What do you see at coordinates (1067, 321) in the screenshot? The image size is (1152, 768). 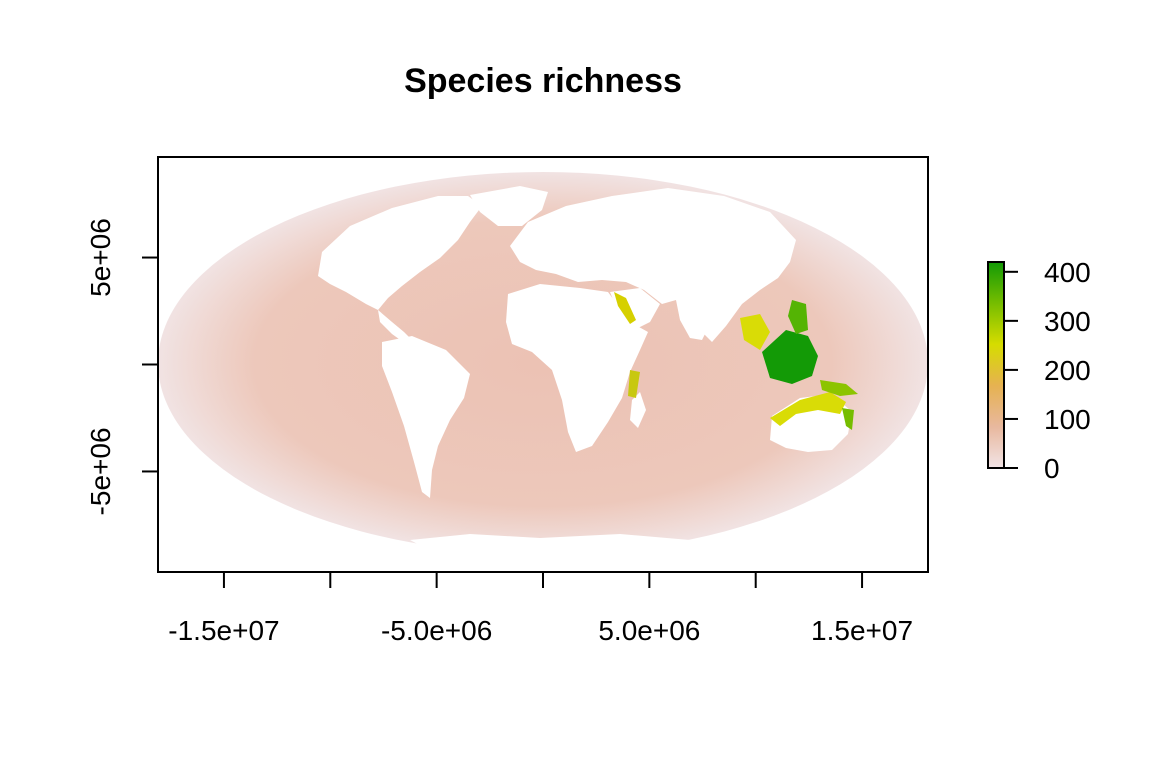 I see `legend-tick-label: 300` at bounding box center [1067, 321].